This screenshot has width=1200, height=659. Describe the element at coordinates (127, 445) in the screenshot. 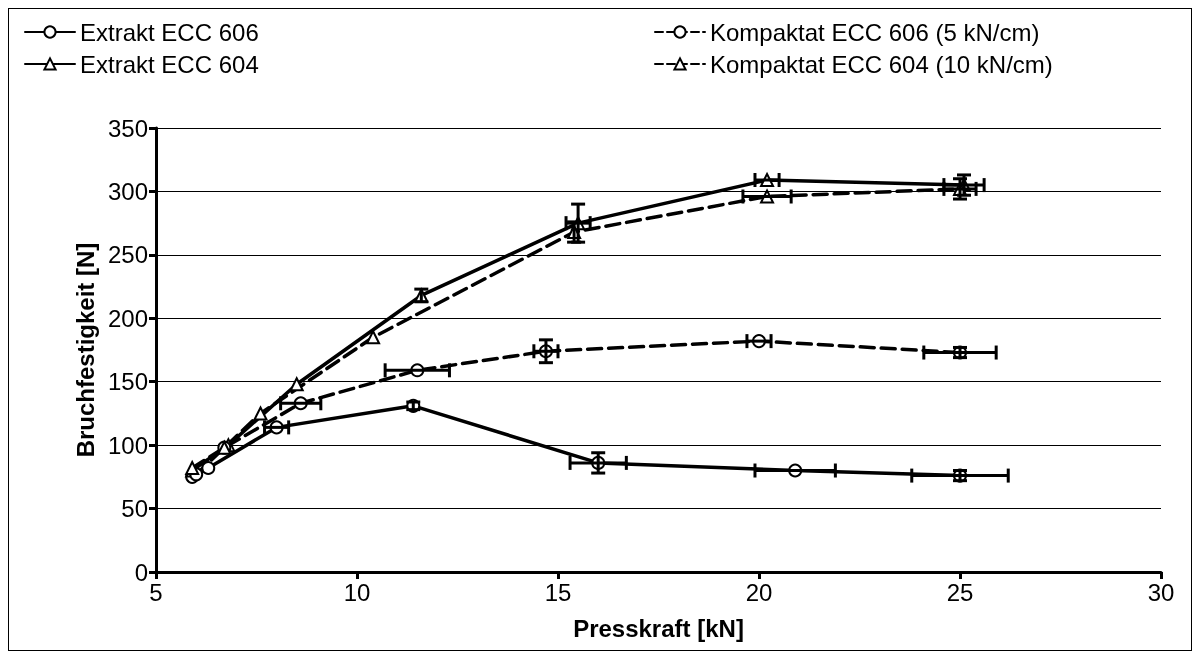

I see `y-tick-label: 100` at that location.